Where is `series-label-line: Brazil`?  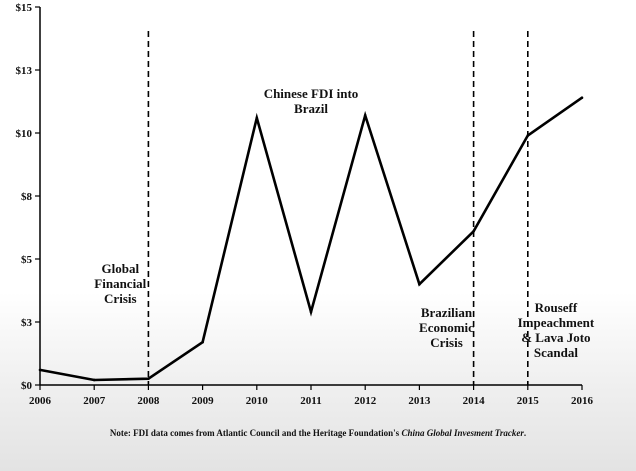
series-label-line: Brazil is located at coordinates (311, 108).